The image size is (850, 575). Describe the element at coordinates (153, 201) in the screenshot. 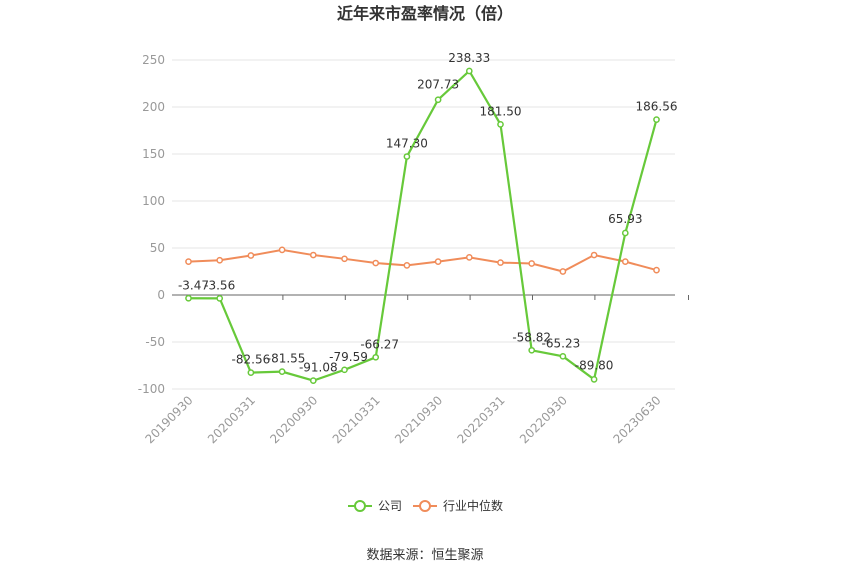

I see `y-tick-label: 100` at that location.